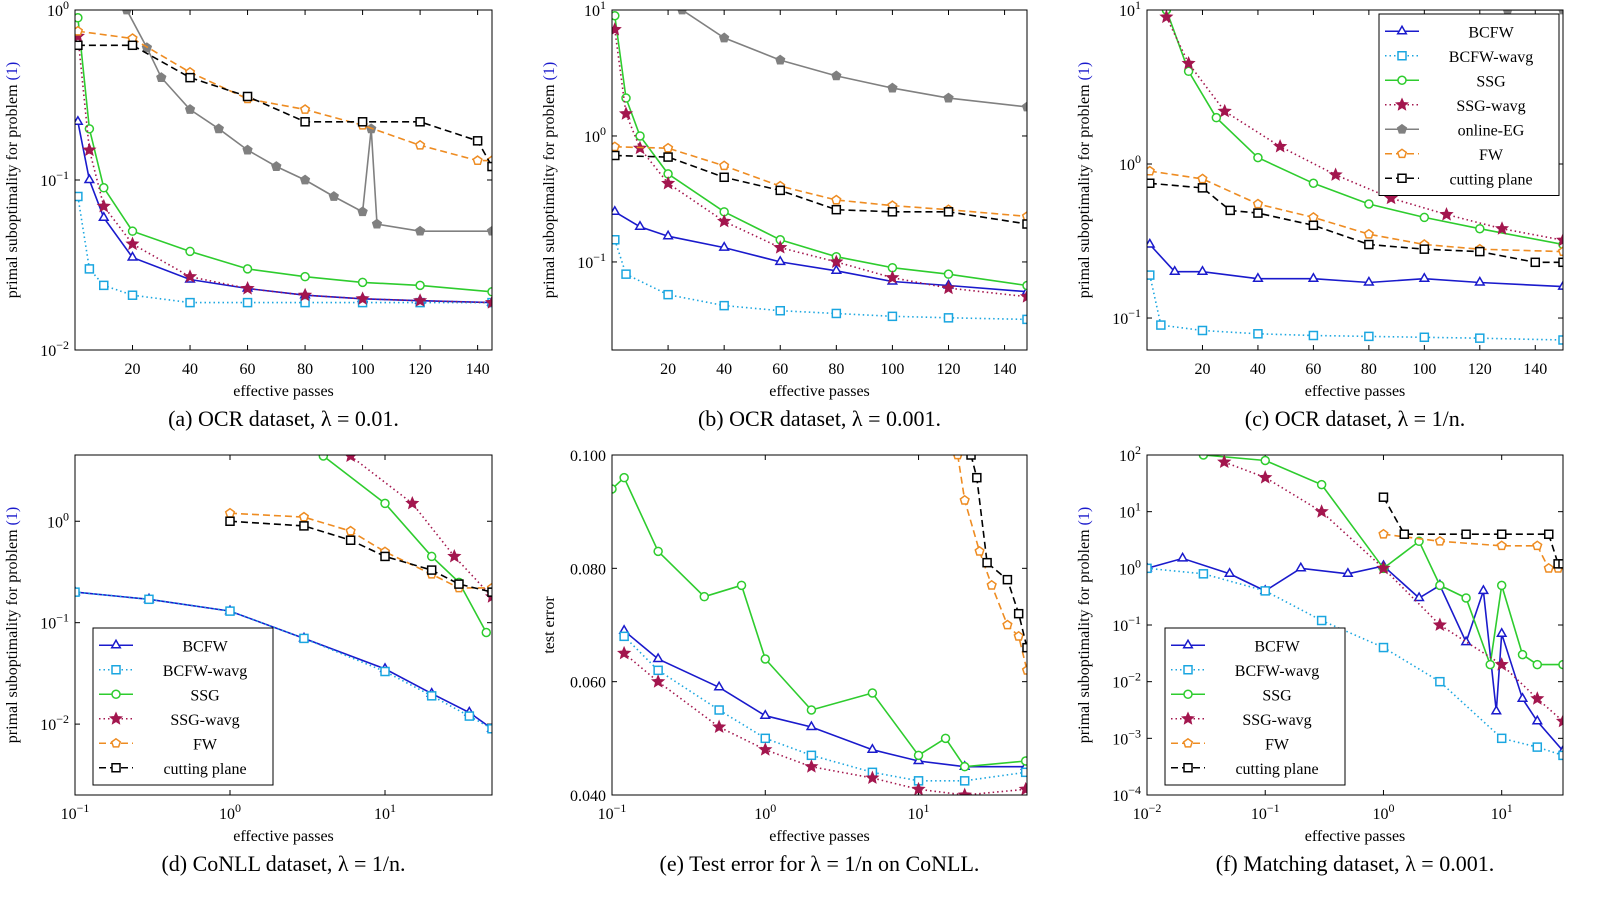  Describe the element at coordinates (1134, 790) in the screenshot. I see `tick-exponent: −4` at that location.